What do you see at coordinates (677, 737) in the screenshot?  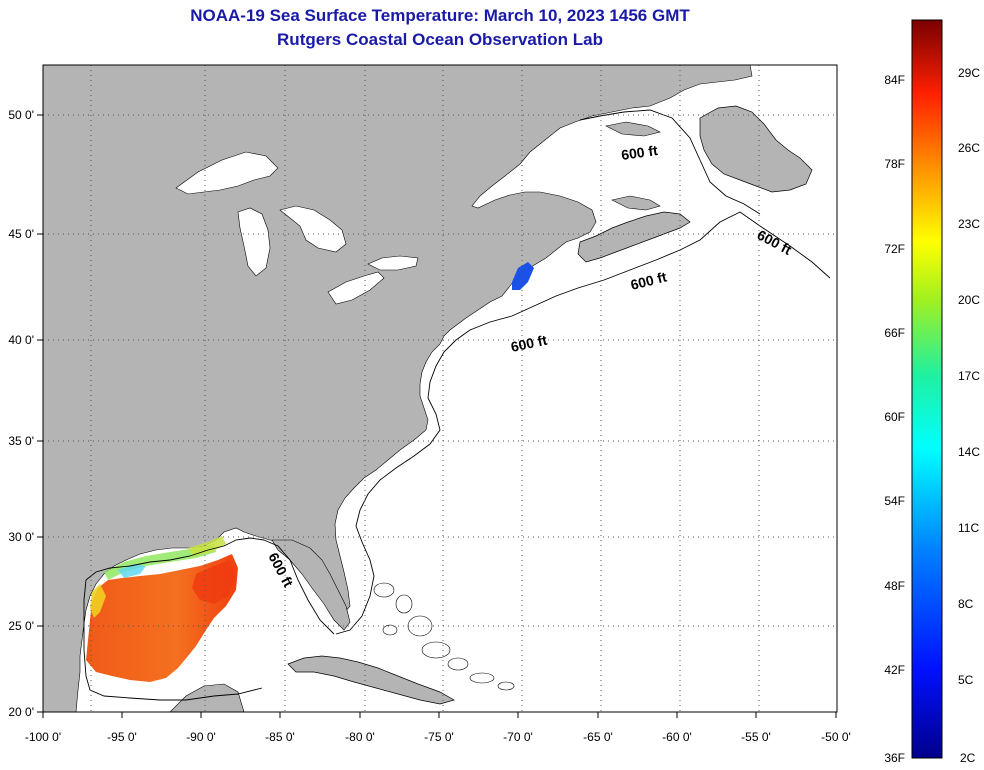 I see `x-tick-label: -60 0'` at bounding box center [677, 737].